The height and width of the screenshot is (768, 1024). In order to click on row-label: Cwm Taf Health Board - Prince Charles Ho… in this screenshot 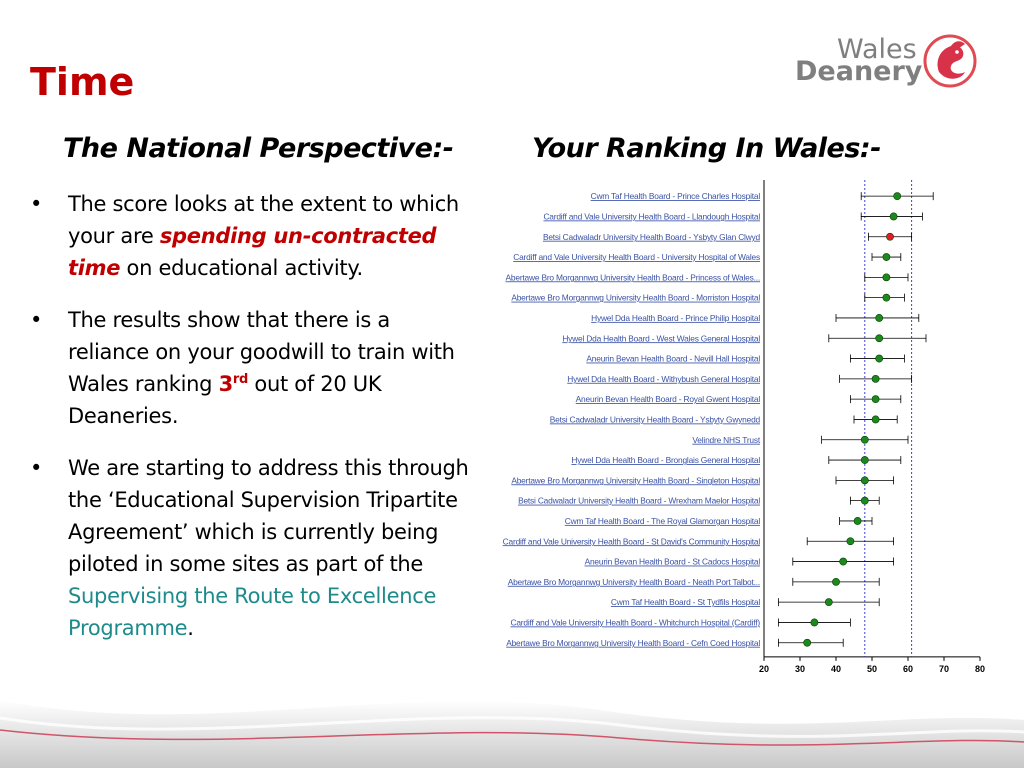, I will do `click(676, 196)`.